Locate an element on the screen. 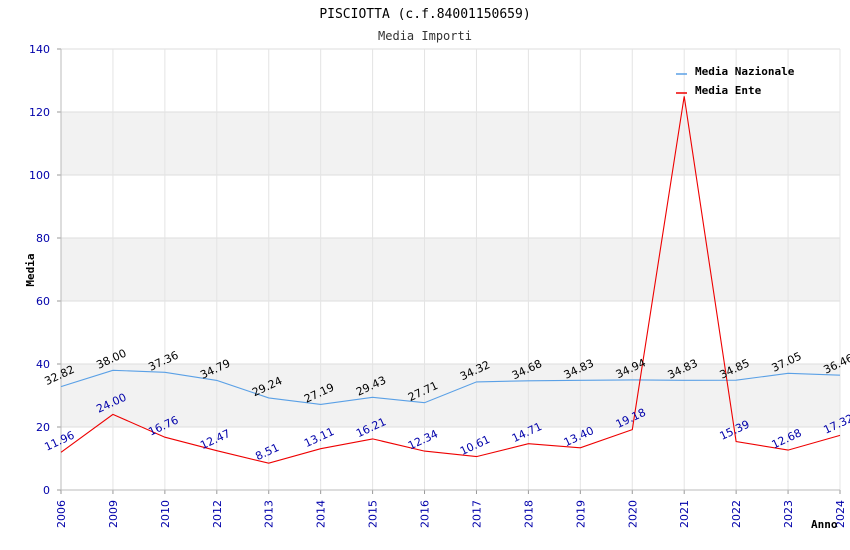 This screenshot has height=550, width=850. x-tick-label: 2012 is located at coordinates (217, 514).